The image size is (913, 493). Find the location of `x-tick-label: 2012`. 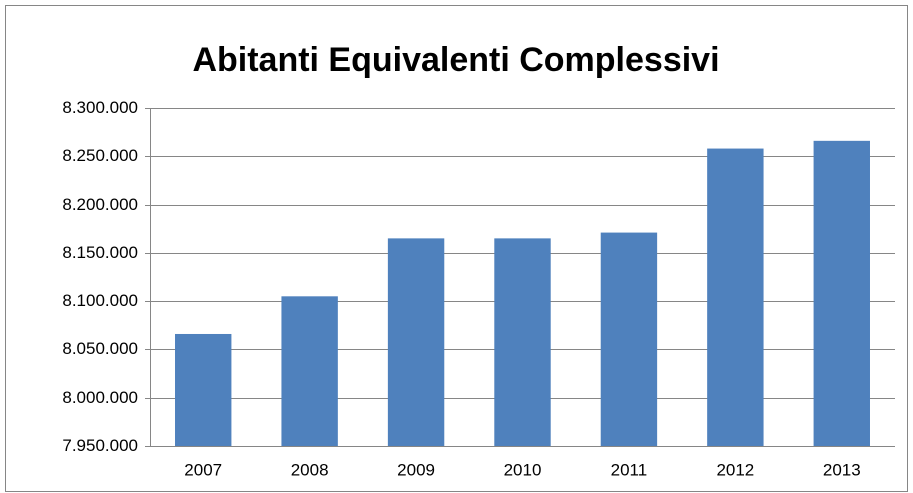

x-tick-label: 2012 is located at coordinates (735, 469).